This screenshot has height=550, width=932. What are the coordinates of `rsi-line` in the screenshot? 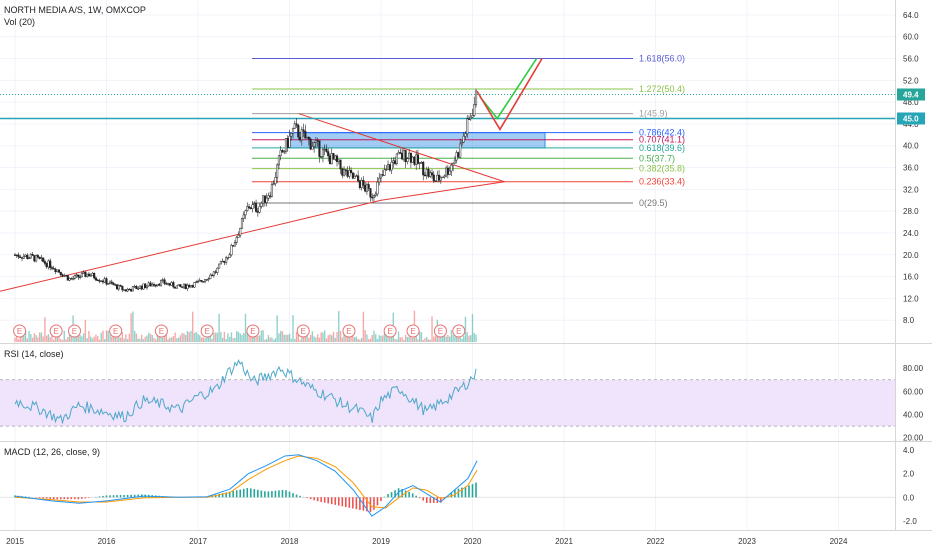 It's located at (245, 391).